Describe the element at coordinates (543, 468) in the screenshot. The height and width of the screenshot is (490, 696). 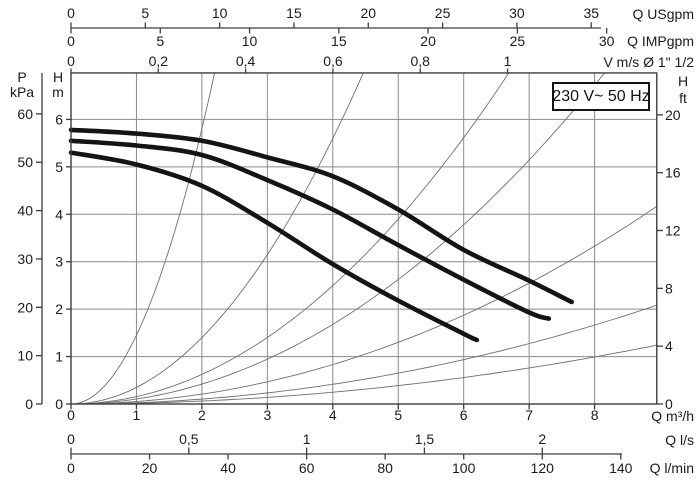
I see `tick-label: 120` at that location.